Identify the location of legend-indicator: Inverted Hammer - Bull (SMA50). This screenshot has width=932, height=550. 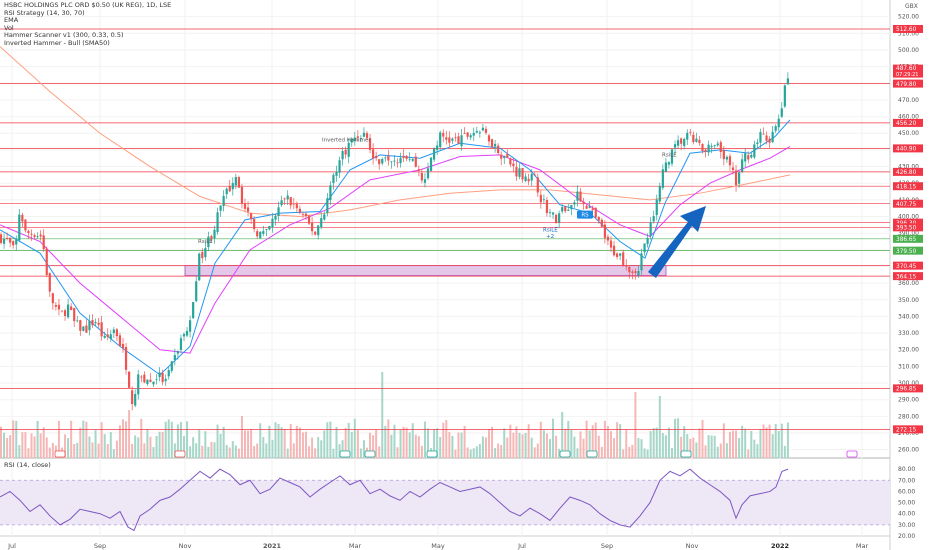
(57, 42).